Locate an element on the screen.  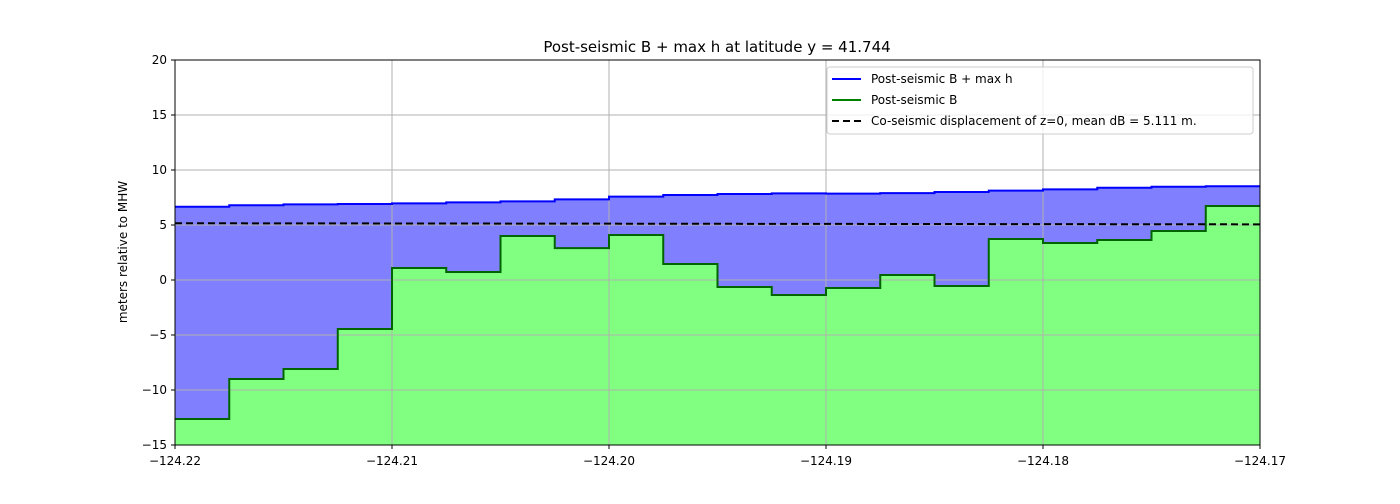
y-tick-label: 0 is located at coordinates (163, 280).